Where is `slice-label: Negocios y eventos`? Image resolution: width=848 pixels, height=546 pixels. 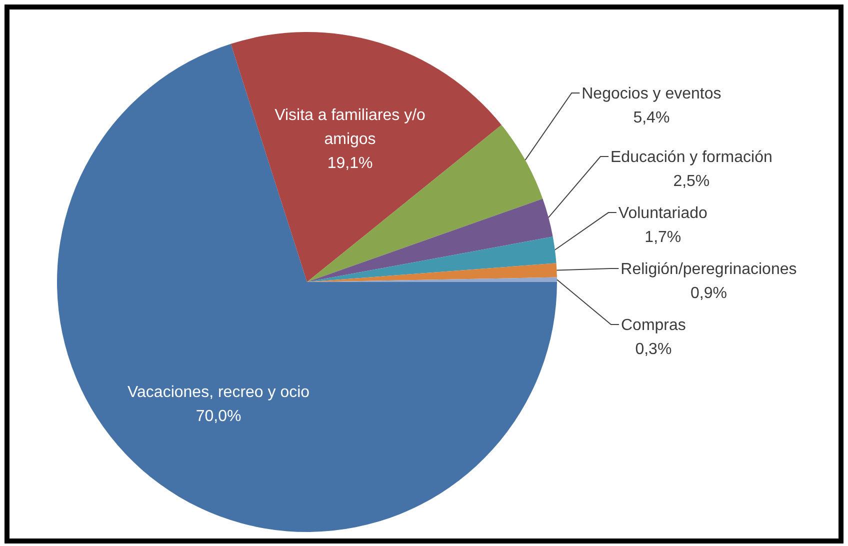
slice-label: Negocios y eventos is located at coordinates (652, 94).